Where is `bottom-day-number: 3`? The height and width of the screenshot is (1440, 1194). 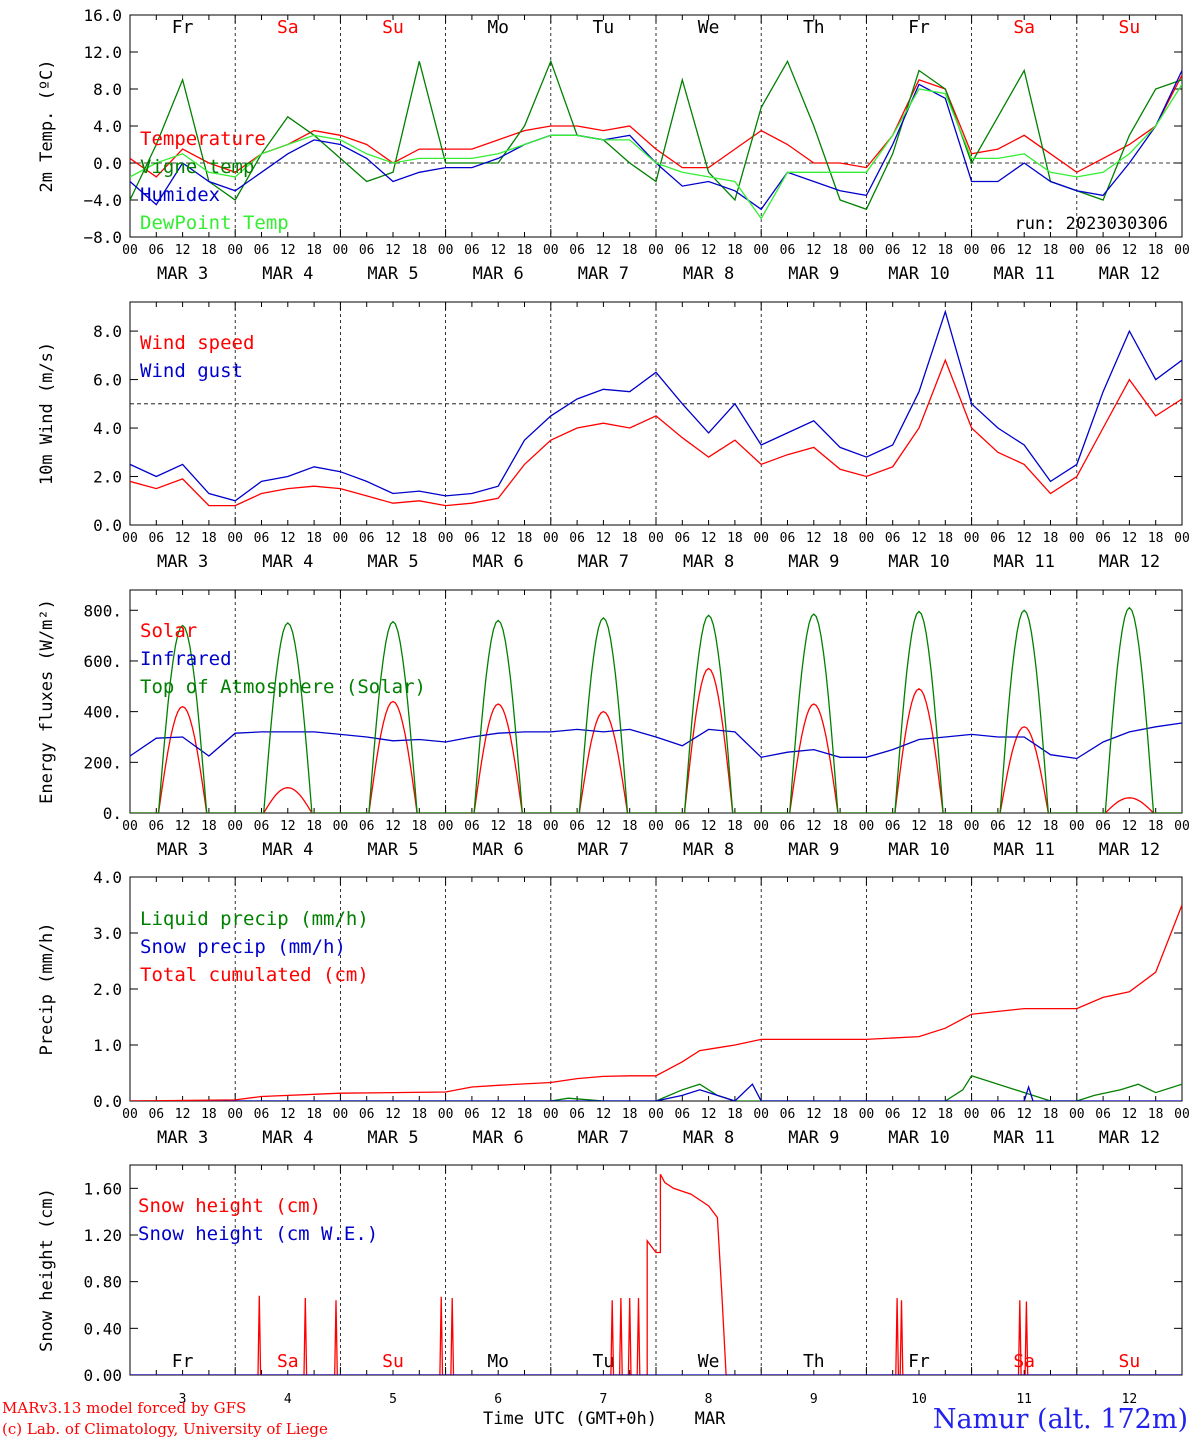
bottom-day-number: 3 is located at coordinates (183, 1399).